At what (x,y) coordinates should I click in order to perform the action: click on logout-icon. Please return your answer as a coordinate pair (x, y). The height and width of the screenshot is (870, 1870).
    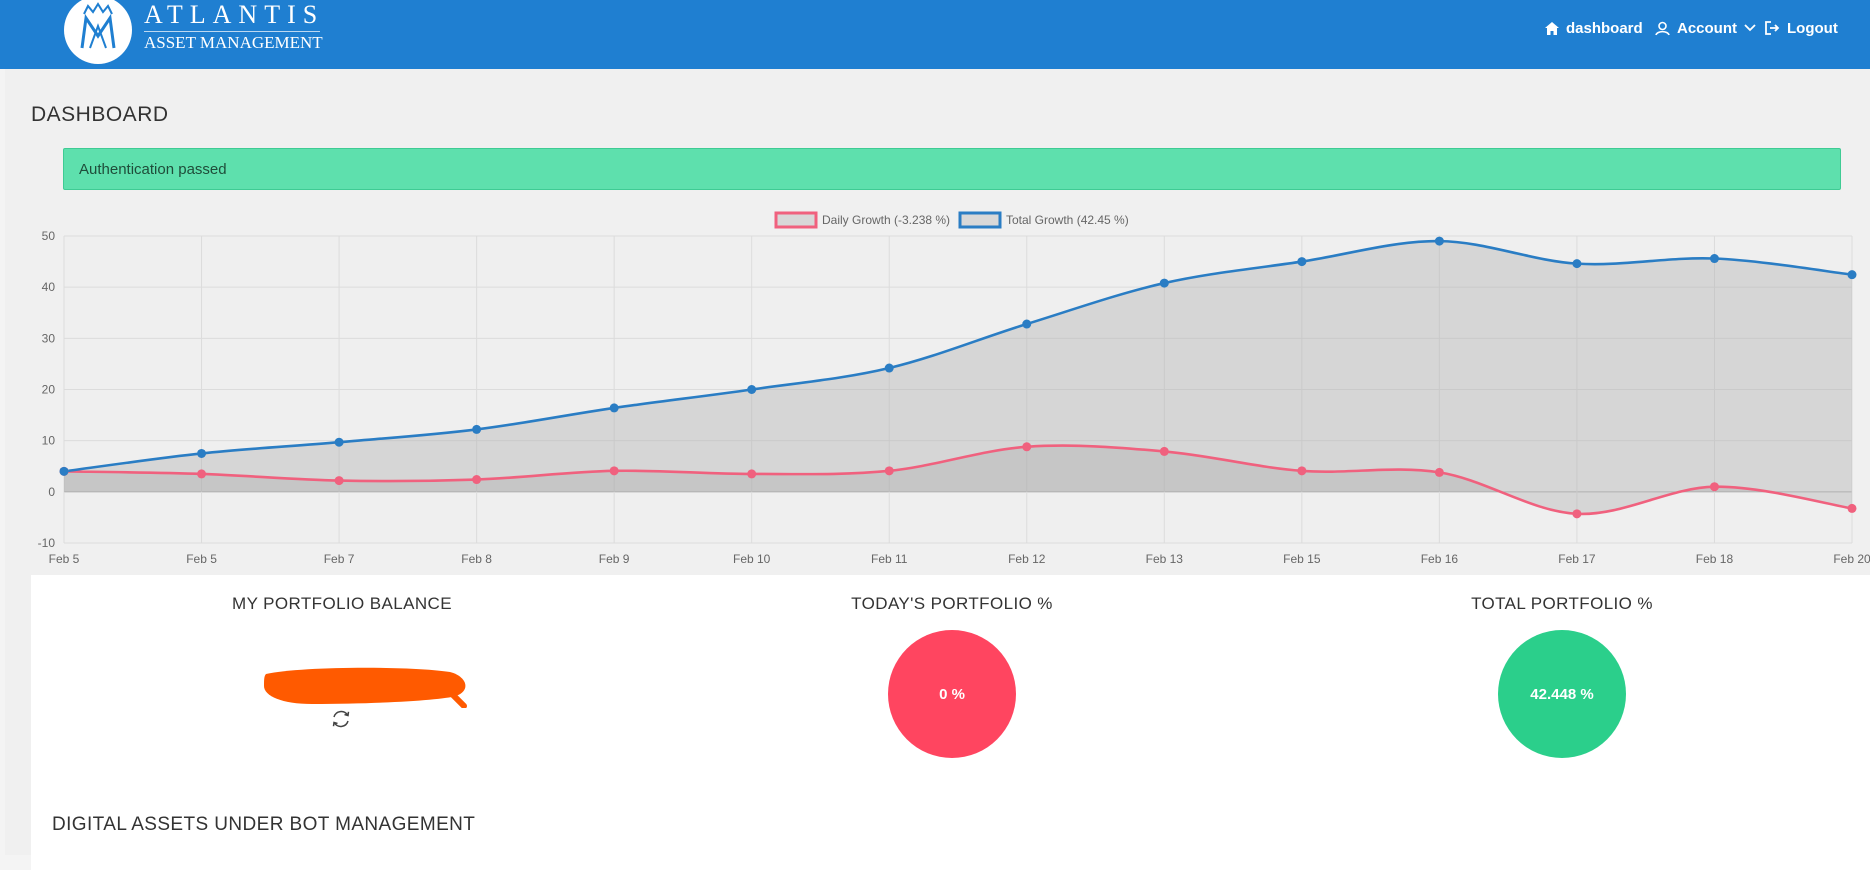
    Looking at the image, I should click on (1772, 28).